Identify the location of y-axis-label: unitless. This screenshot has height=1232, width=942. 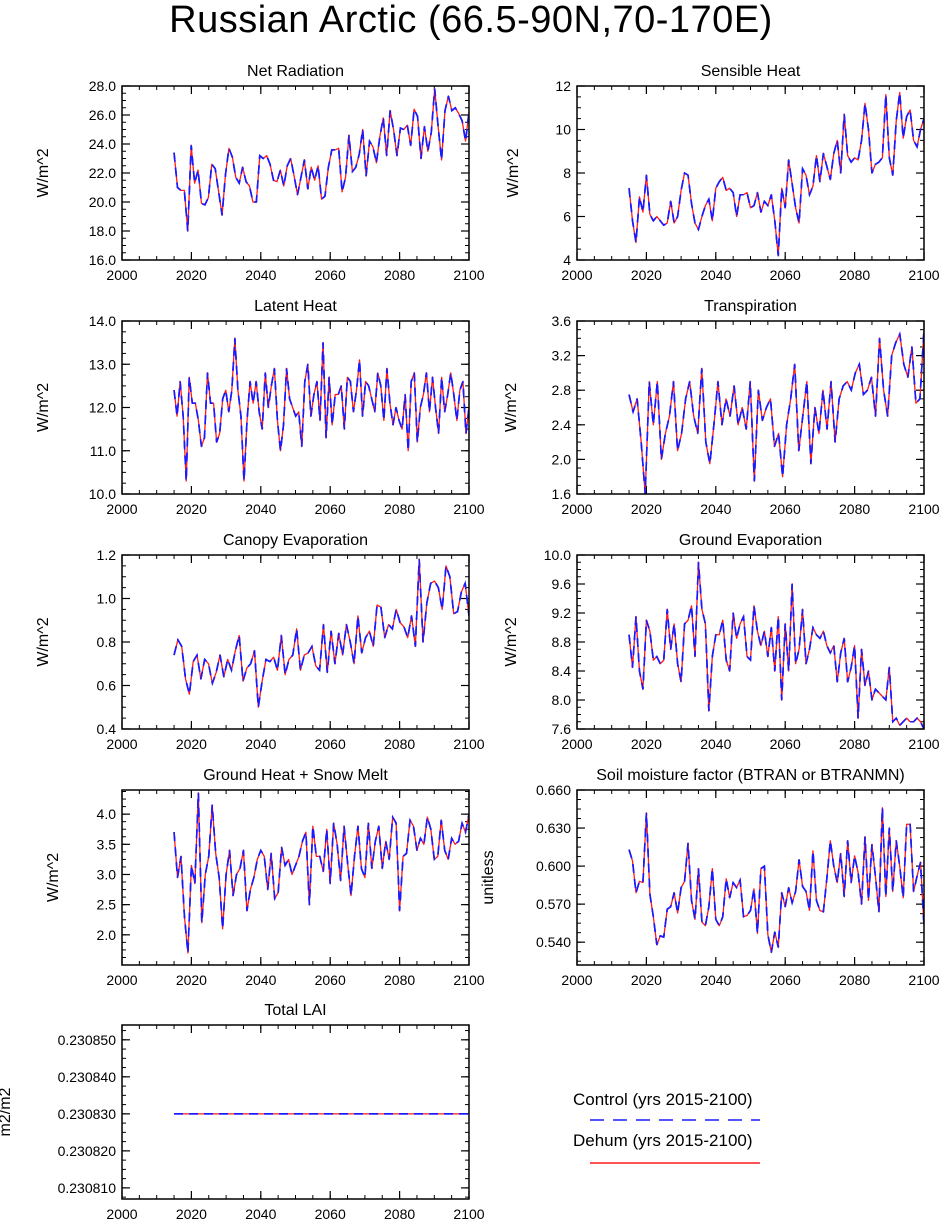
(488, 877).